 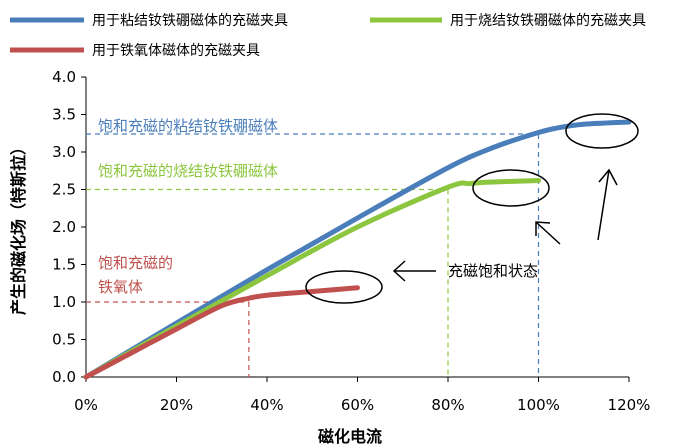 I want to click on legend-item-bonded: 用于粘结钕铁硼磁体的充磁夹具, so click(x=149, y=21).